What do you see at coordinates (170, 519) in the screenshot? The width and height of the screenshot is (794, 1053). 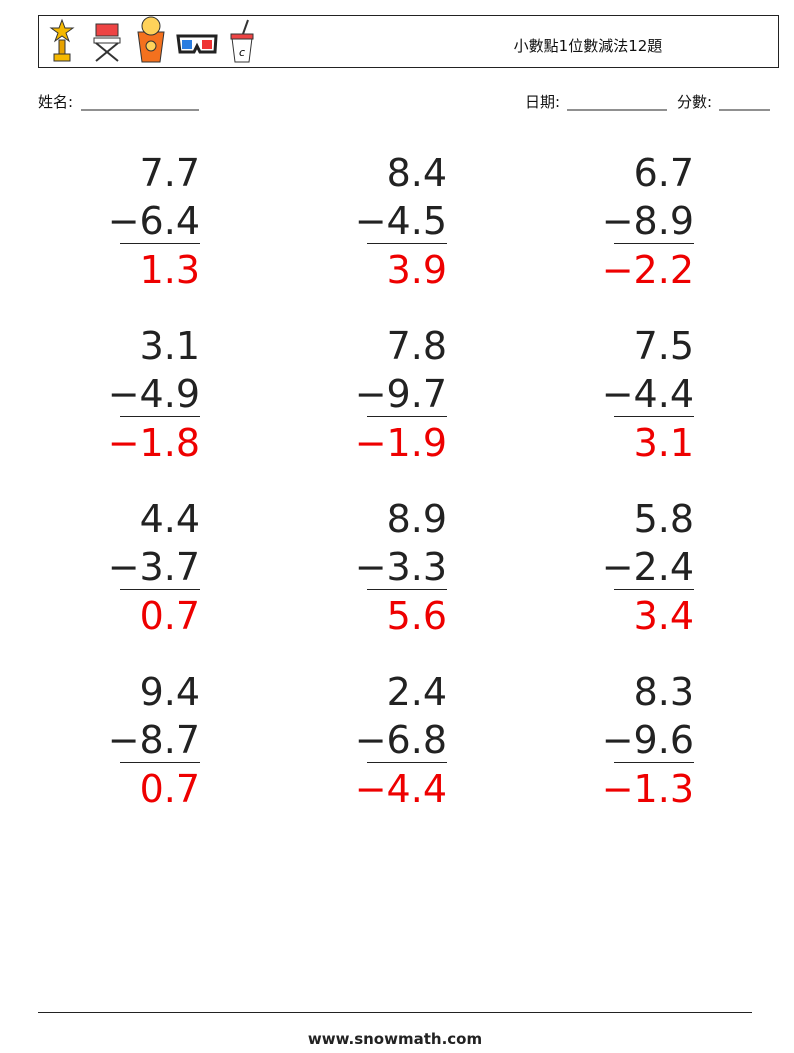 I see `minuend: 4.4` at bounding box center [170, 519].